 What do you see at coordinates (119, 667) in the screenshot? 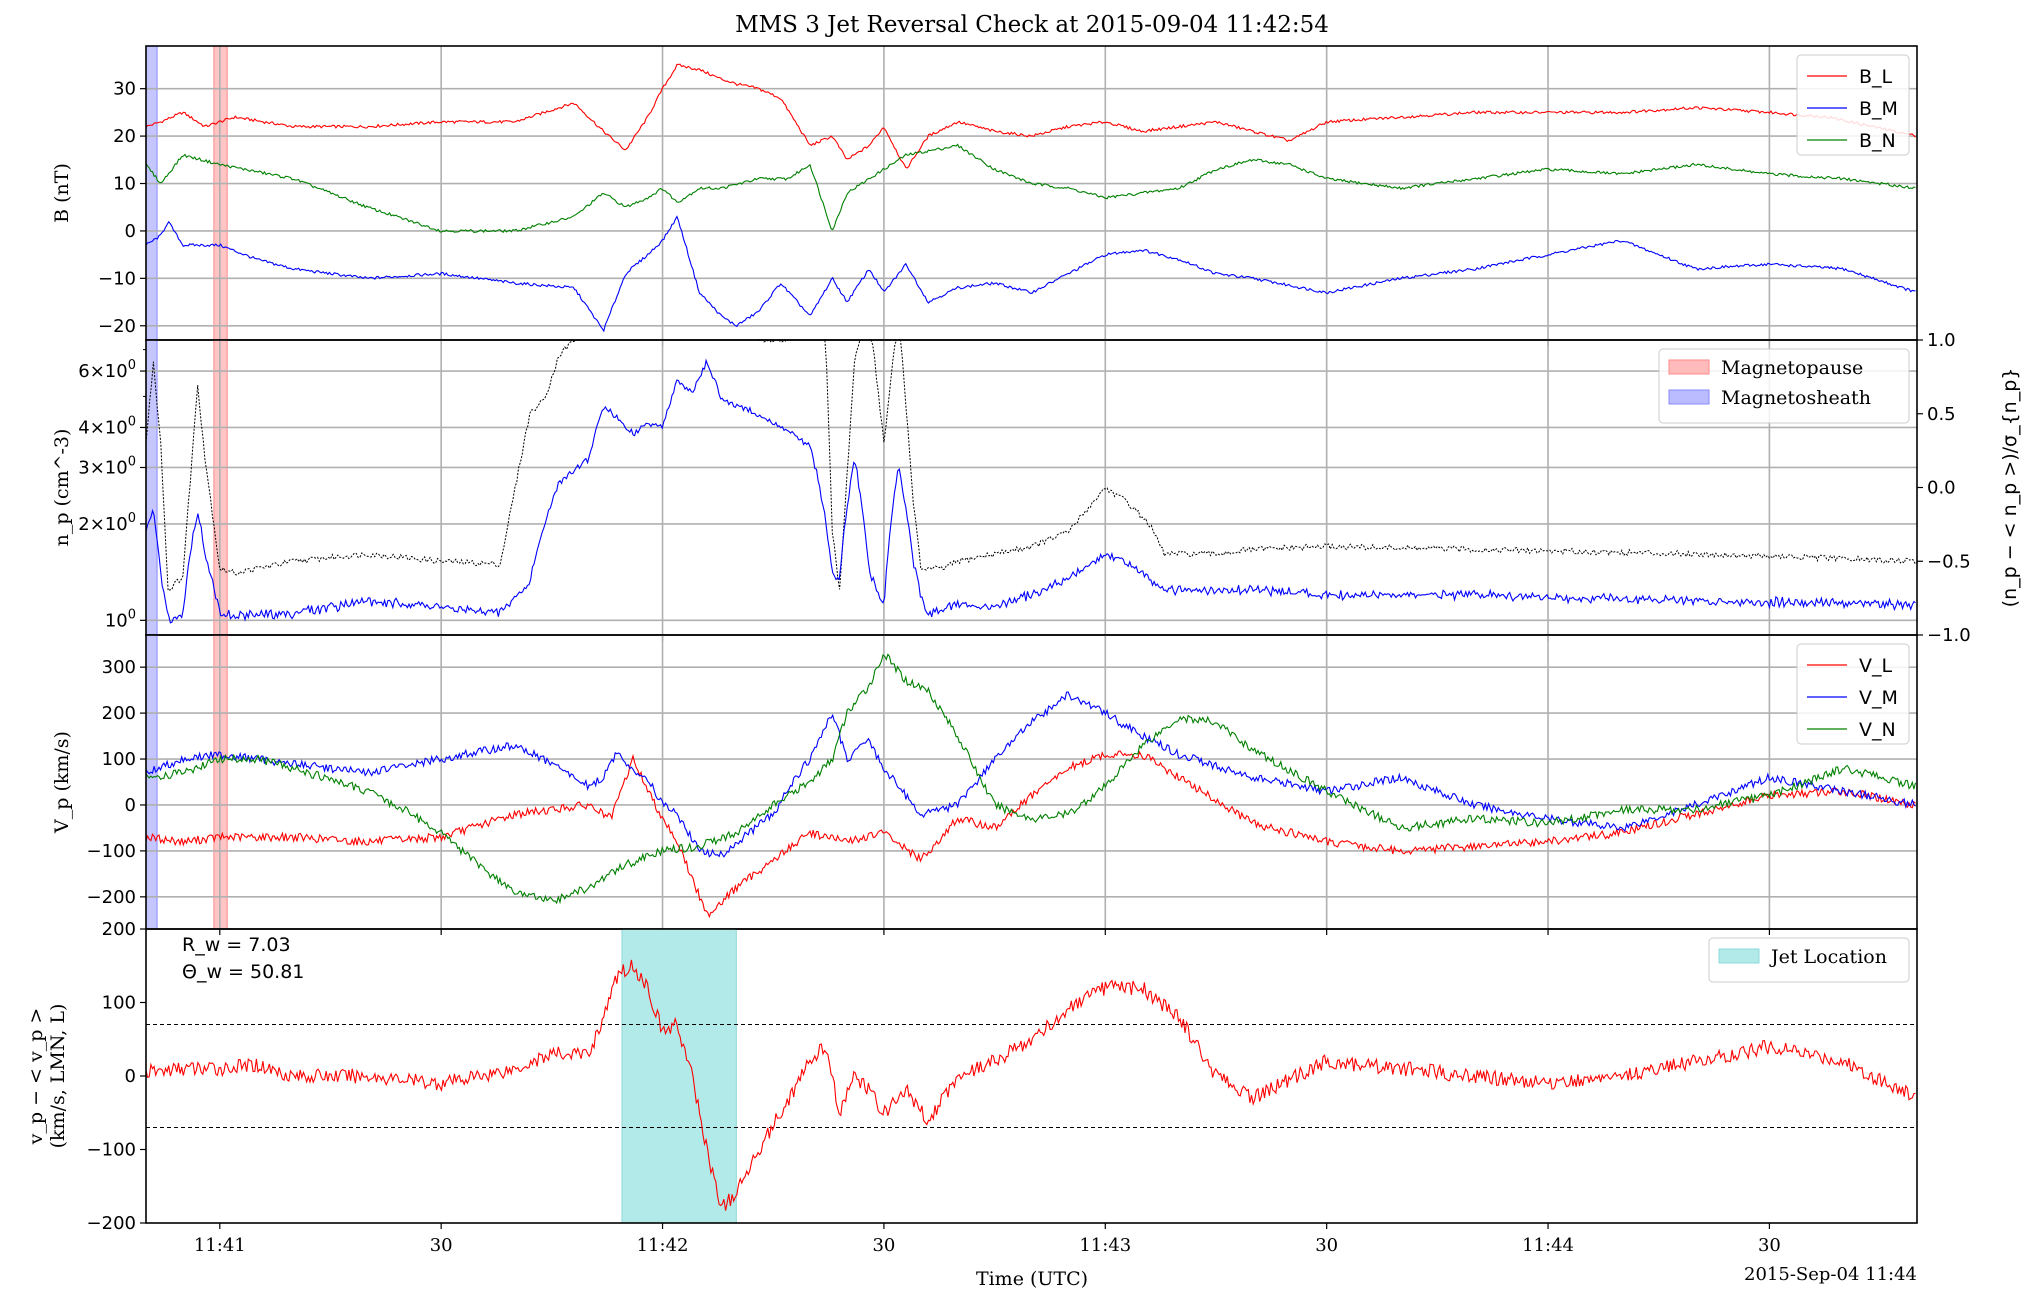
I see `y-tick-label: 300` at bounding box center [119, 667].